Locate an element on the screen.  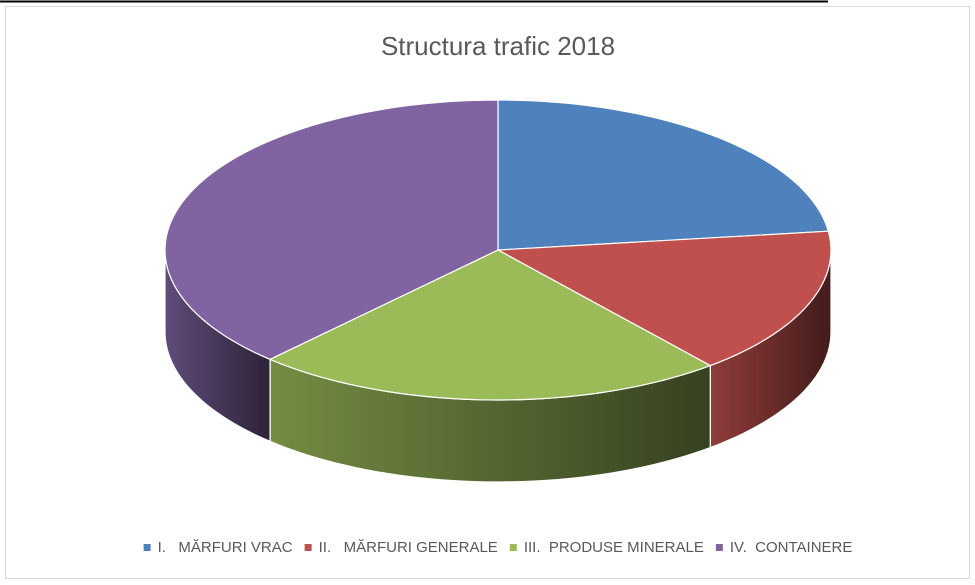
legend-label: II. MĂRFURI GENERALE is located at coordinates (408, 547).